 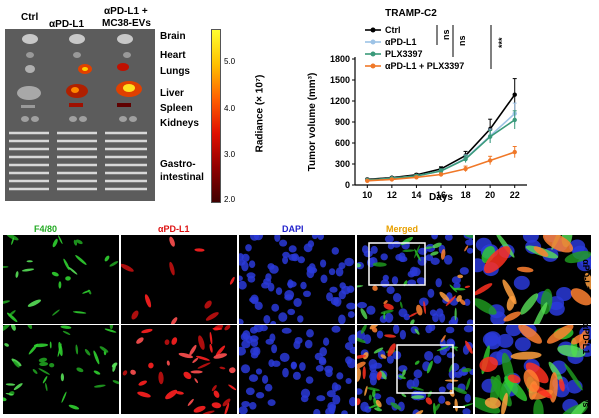 What do you see at coordinates (446, 34) in the screenshot?
I see `sig-label-0: ns` at bounding box center [446, 34].